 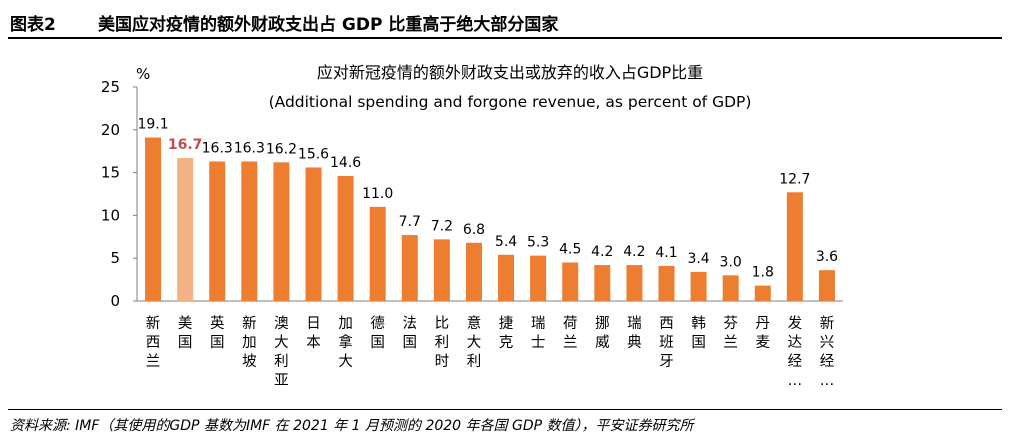 I want to click on data-label: 4.5, so click(x=570, y=249).